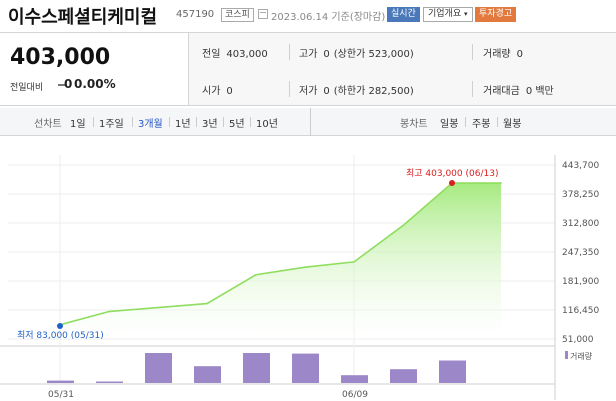  I want to click on high-price: 고가 0 (상한가 523,000), so click(356, 54).